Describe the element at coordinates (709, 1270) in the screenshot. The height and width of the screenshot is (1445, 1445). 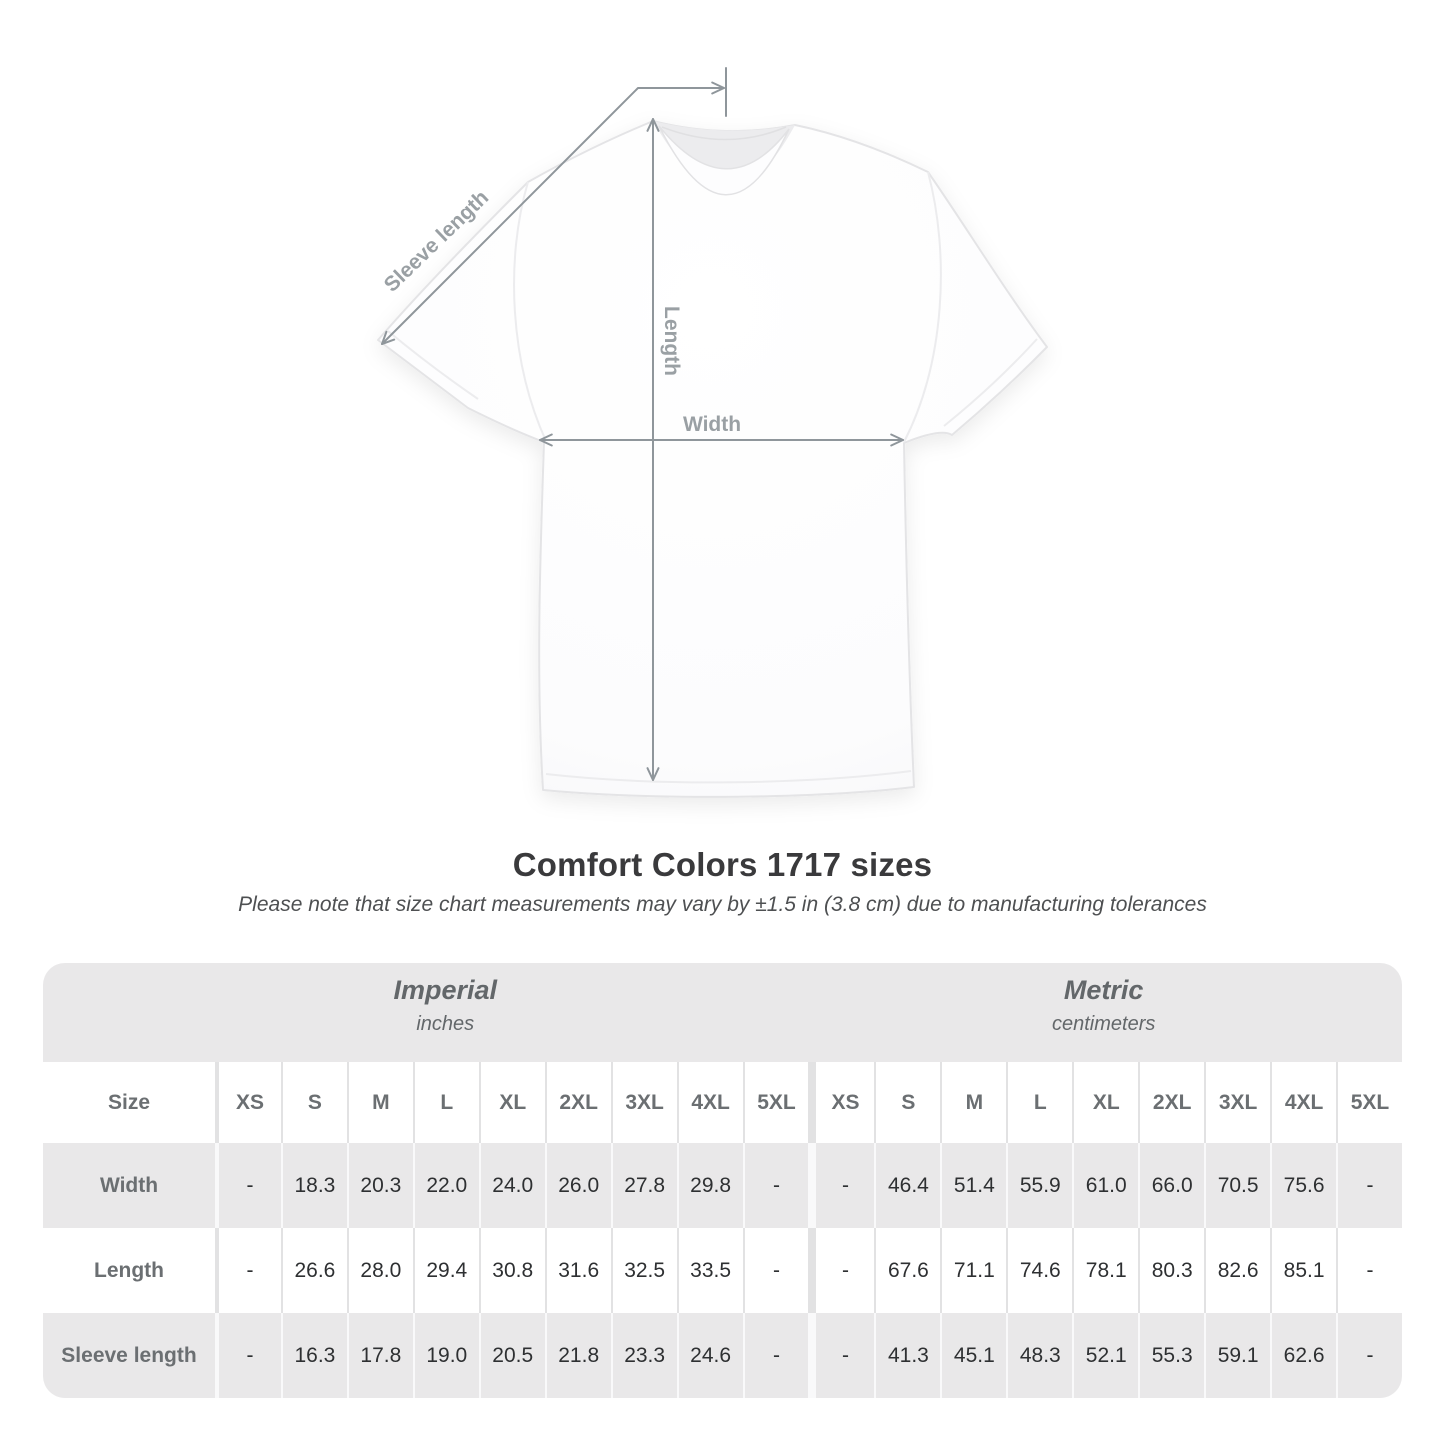
I see `value-cell: 33.5` at that location.